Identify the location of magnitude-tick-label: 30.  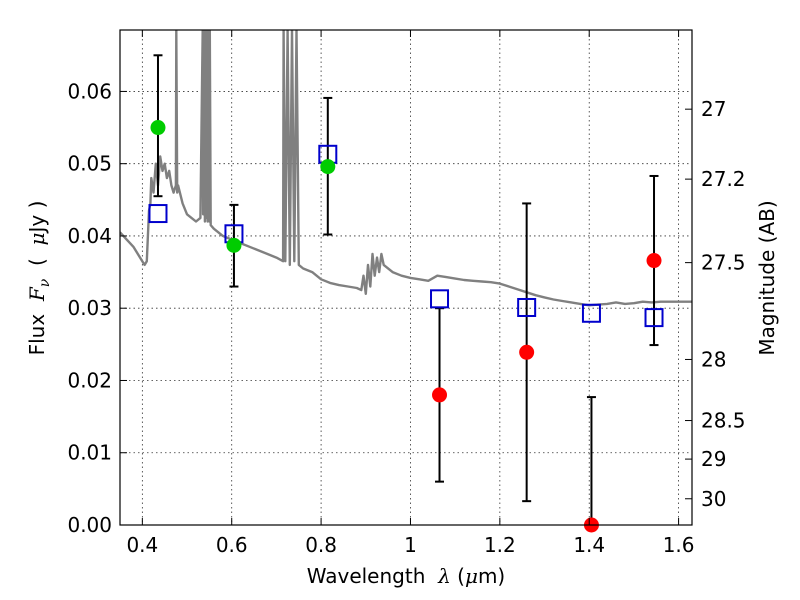
(713, 499).